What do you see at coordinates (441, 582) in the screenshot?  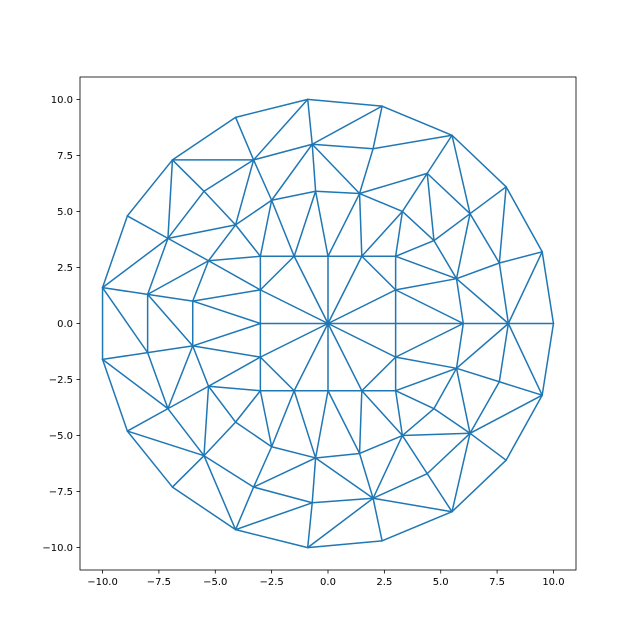 I see `x-tick-label: 5.0` at bounding box center [441, 582].